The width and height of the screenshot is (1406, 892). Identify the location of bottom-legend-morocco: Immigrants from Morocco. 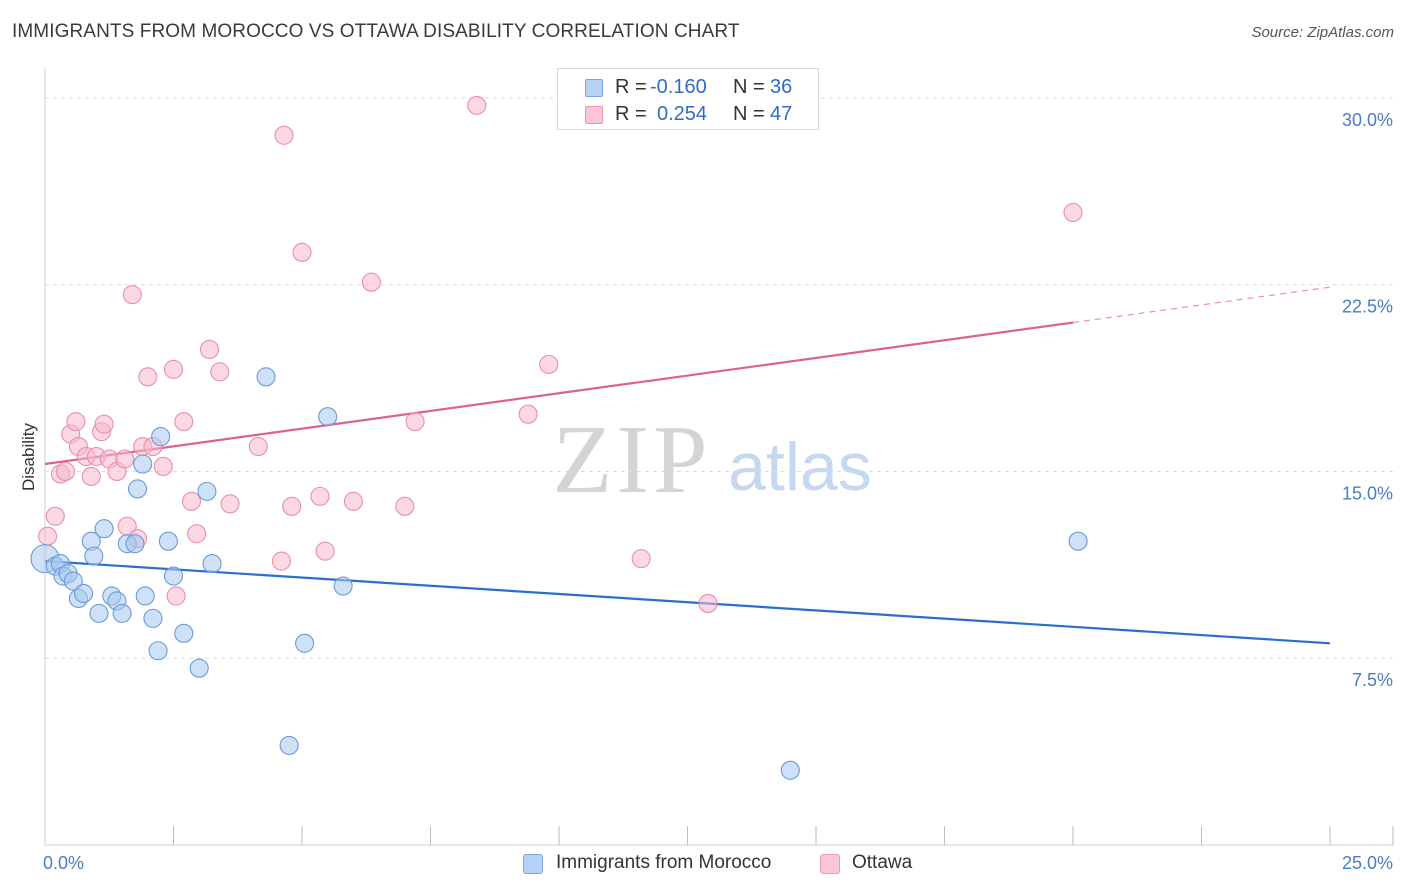
(663, 864).